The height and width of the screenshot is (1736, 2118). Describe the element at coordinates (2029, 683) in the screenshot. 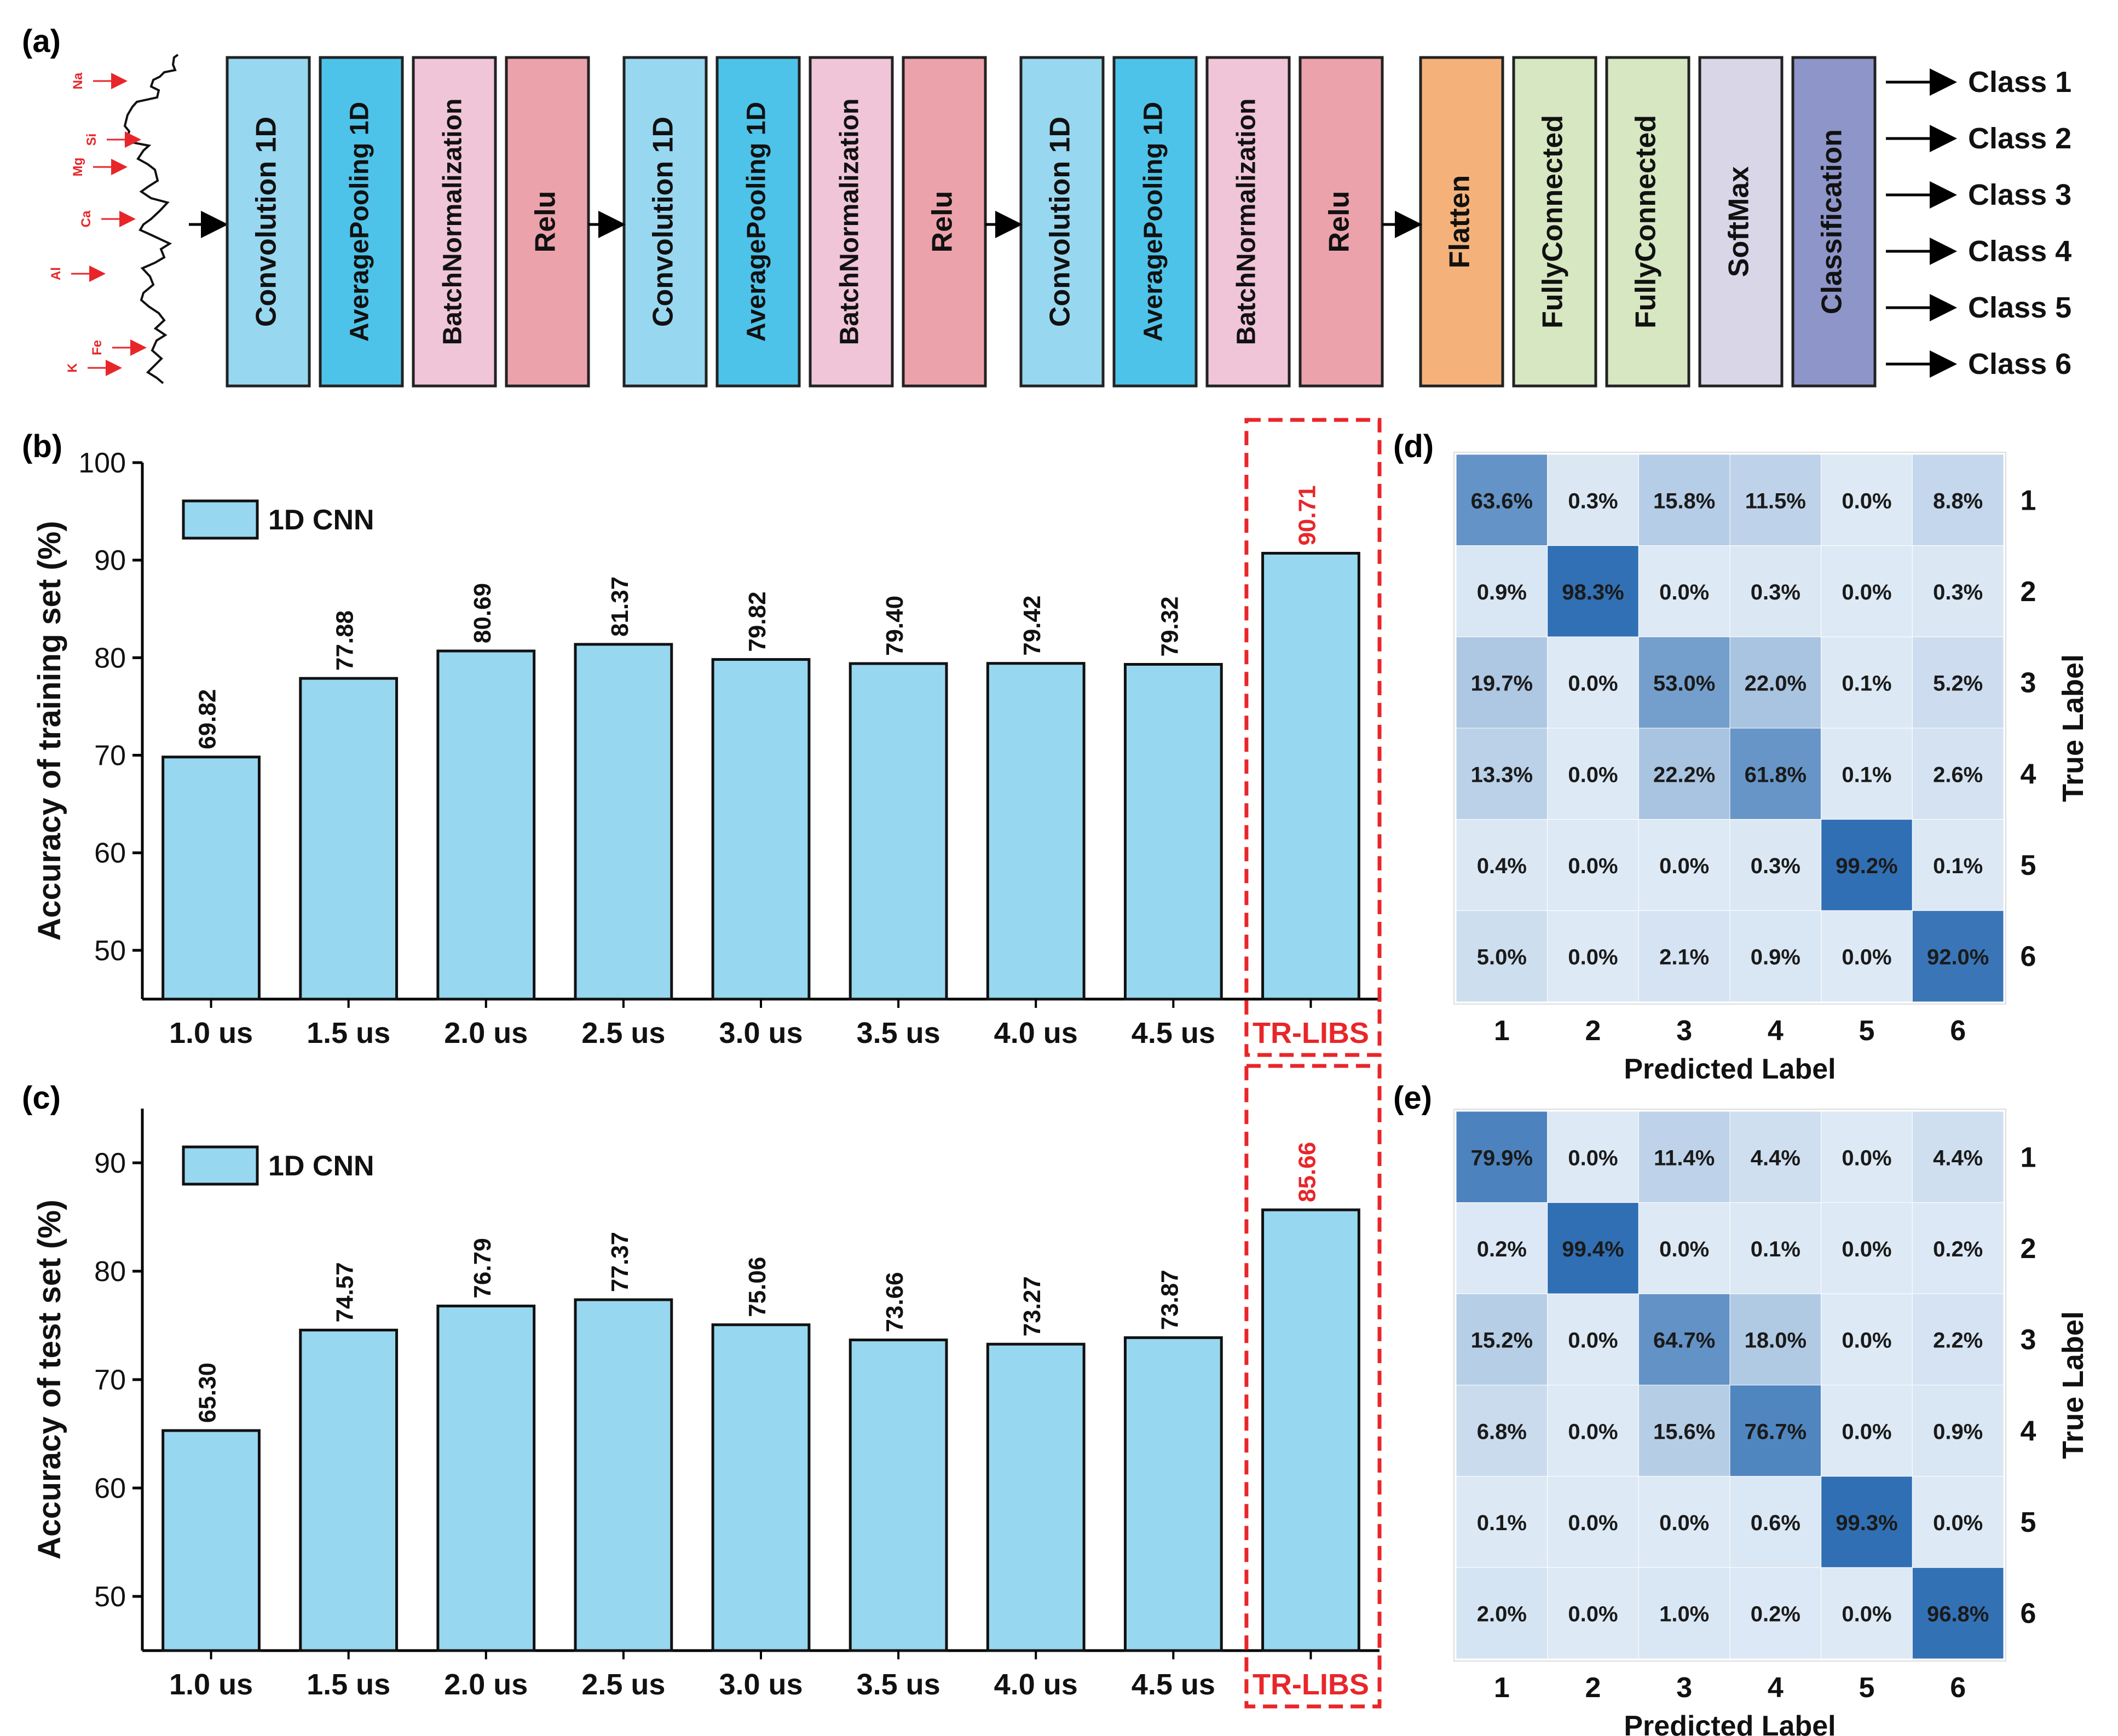

I see `y-tick-label: 3` at that location.